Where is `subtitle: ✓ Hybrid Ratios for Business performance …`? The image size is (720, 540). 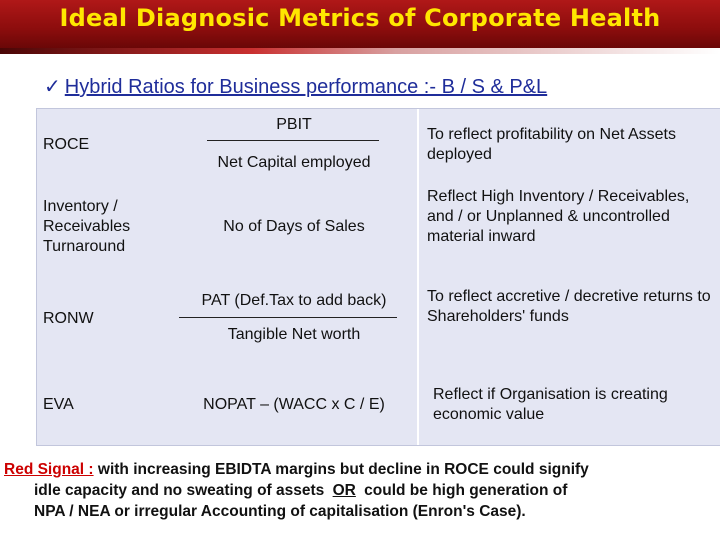
subtitle: ✓ Hybrid Ratios for Business performance … is located at coordinates (295, 86).